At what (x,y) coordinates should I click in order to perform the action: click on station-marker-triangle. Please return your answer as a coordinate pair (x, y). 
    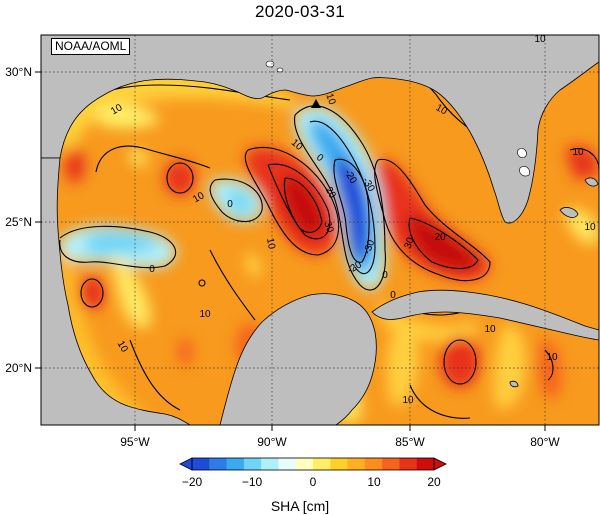
    Looking at the image, I should click on (316, 103).